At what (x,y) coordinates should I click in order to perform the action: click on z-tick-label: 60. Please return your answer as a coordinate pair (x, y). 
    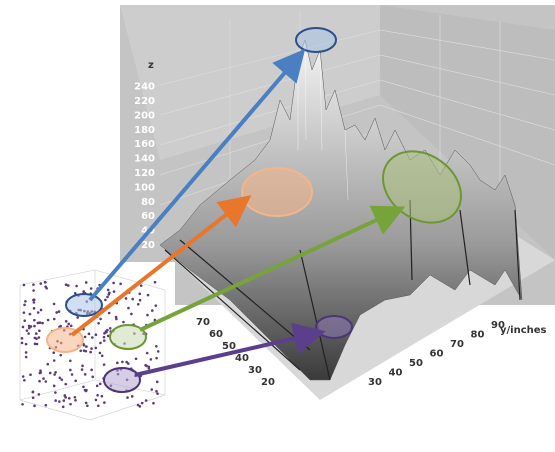
    Looking at the image, I should click on (148, 216).